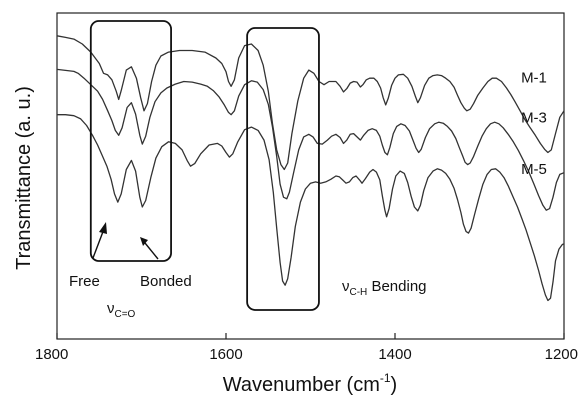 The image size is (581, 399). What do you see at coordinates (385, 378) in the screenshot?
I see `x-axis-title-sup: -1` at bounding box center [385, 378].